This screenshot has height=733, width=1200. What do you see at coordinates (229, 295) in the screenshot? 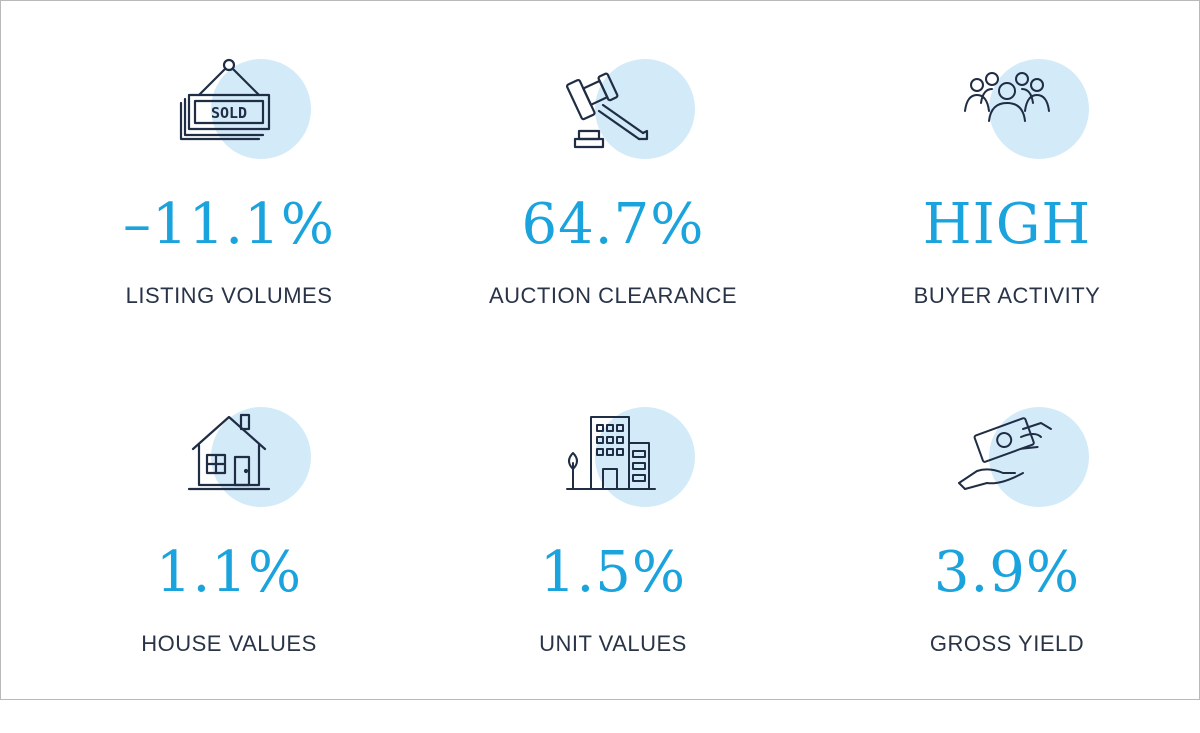
I see `stat-label: LISTING VOLUMES` at bounding box center [229, 295].